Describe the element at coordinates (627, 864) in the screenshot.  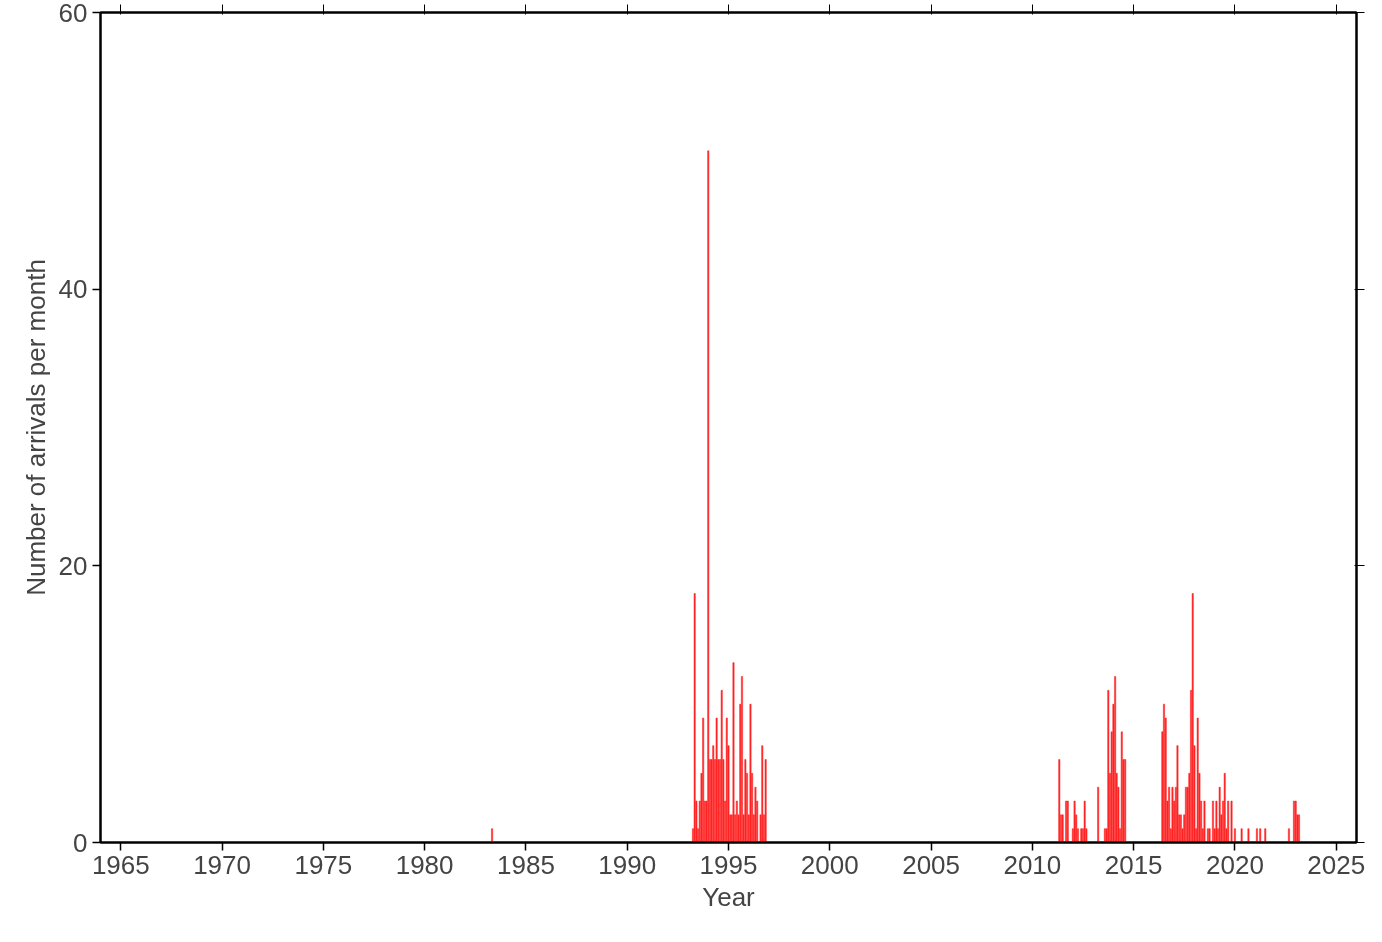
I see `x-tick-label: 1990` at that location.